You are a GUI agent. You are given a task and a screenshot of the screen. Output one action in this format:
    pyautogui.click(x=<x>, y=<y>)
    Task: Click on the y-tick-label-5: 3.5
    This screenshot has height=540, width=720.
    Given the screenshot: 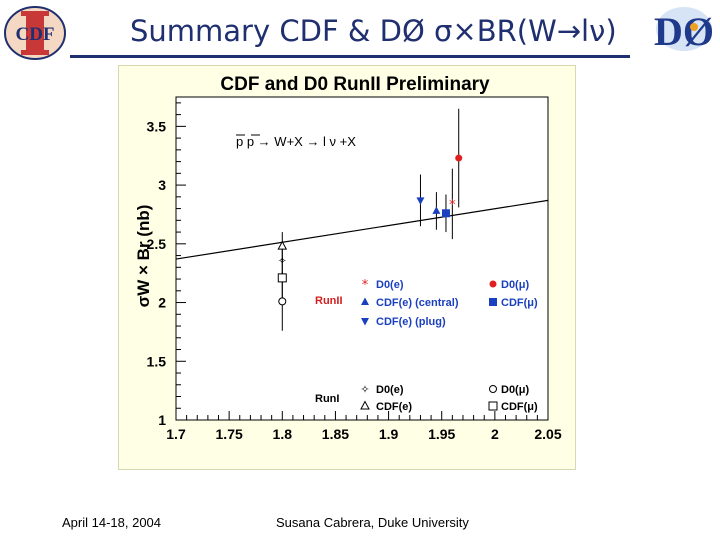 What is the action you would take?
    pyautogui.click(x=157, y=126)
    